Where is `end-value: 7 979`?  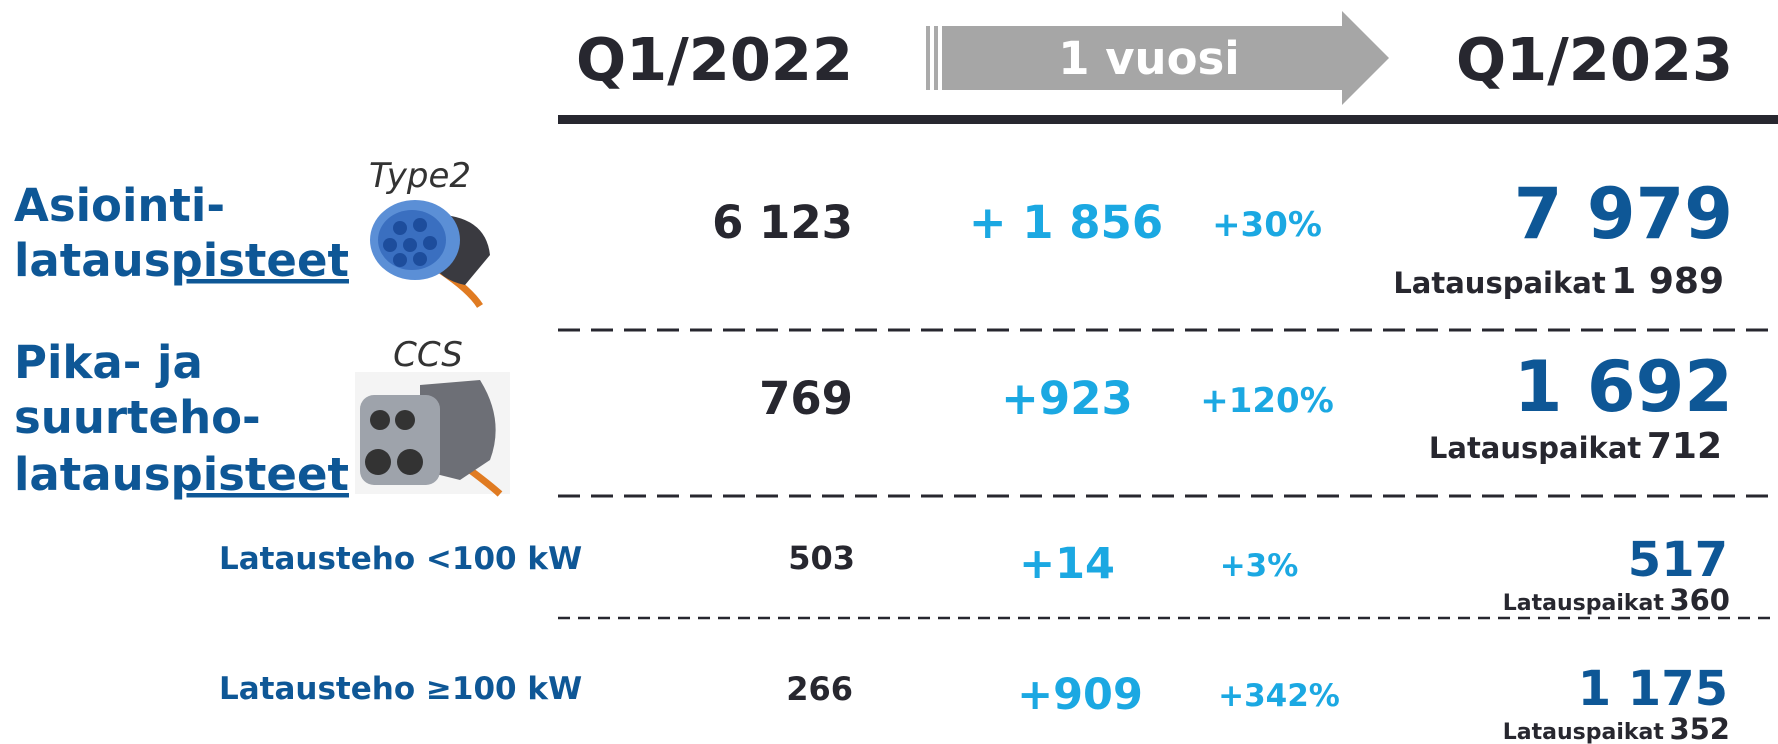 end-value: 7 979 is located at coordinates (1623, 214).